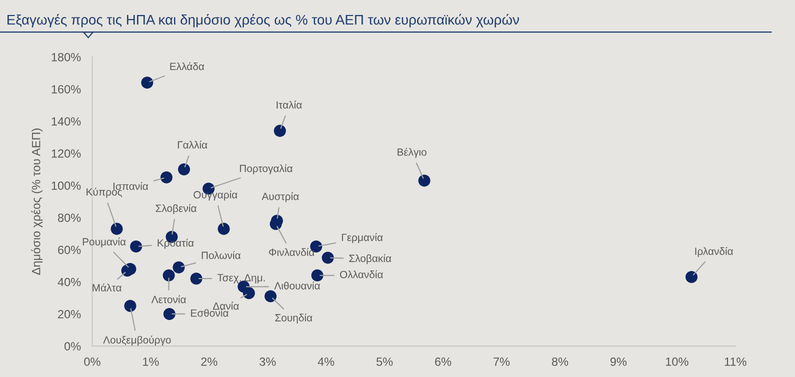 This screenshot has height=377, width=795. What do you see at coordinates (130, 186) in the screenshot?
I see `annotation: Ισπανία` at bounding box center [130, 186].